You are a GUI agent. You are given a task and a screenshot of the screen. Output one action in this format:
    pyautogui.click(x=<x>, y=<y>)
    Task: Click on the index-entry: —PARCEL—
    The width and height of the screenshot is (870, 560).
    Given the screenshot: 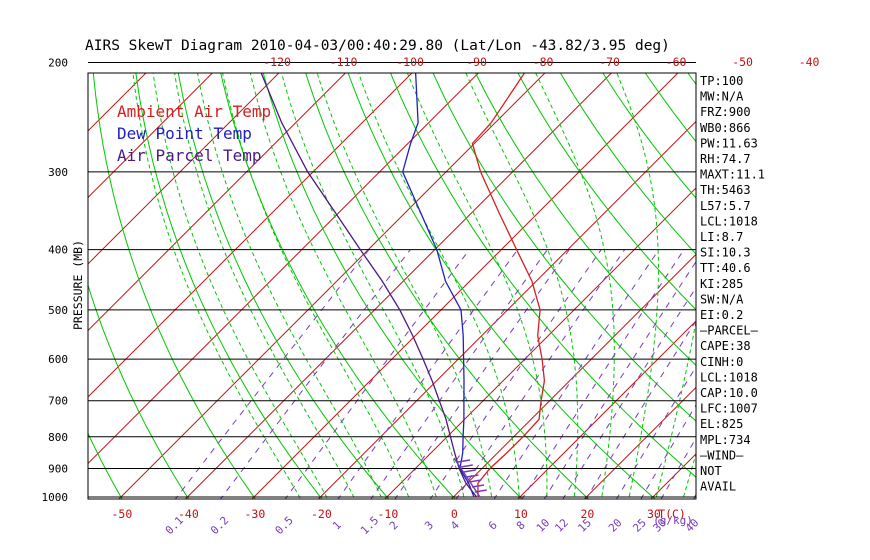 What is the action you would take?
    pyautogui.click(x=729, y=331)
    